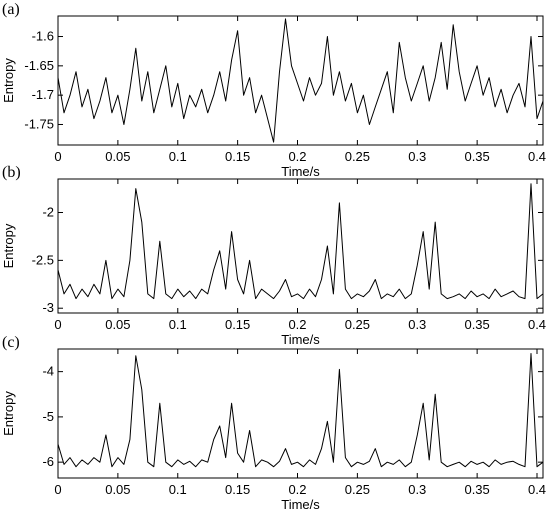 Image resolution: width=550 pixels, height=514 pixels. What do you see at coordinates (11, 342) in the screenshot?
I see `panel-label: (c)` at bounding box center [11, 342].